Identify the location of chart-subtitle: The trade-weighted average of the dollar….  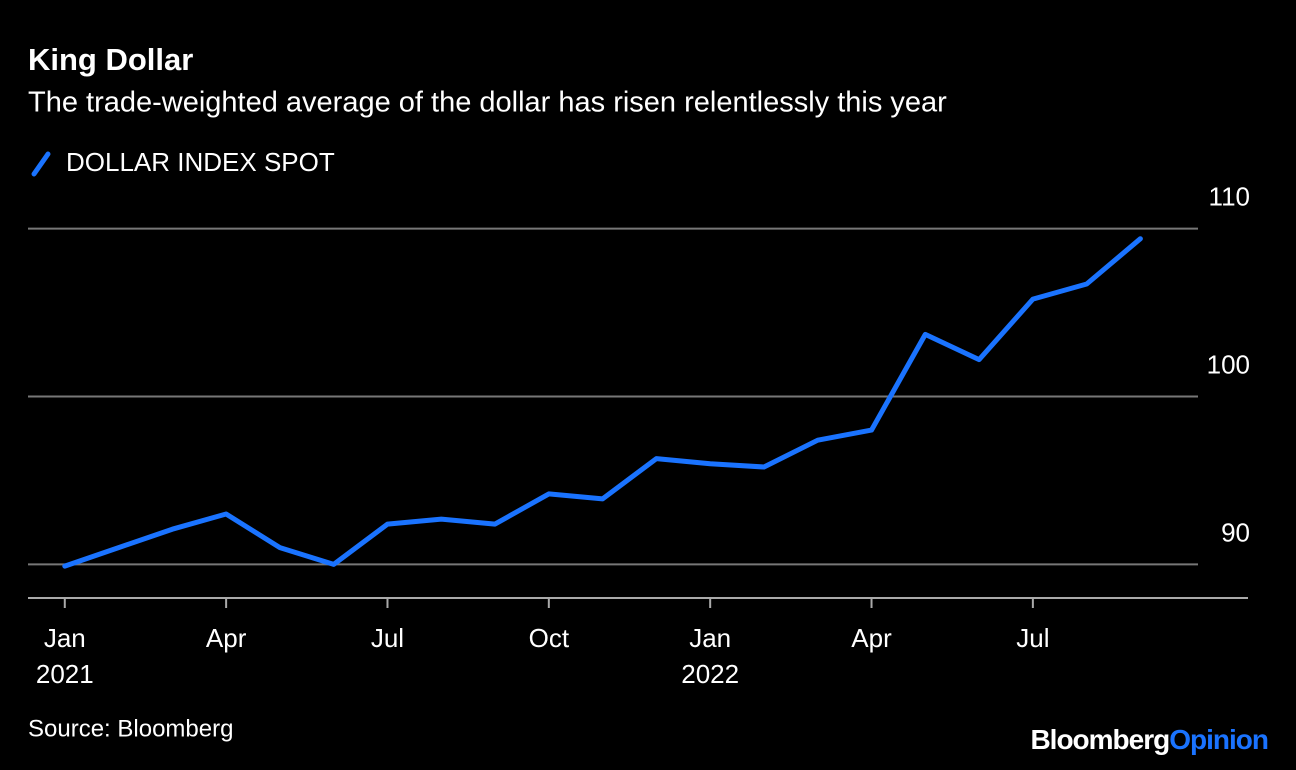
(487, 103).